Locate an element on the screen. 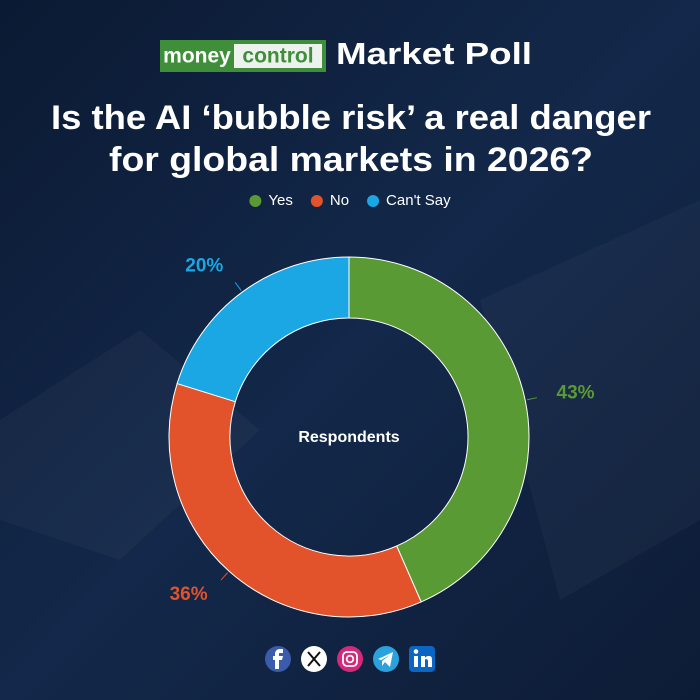  legend-label: Yes is located at coordinates (280, 200).